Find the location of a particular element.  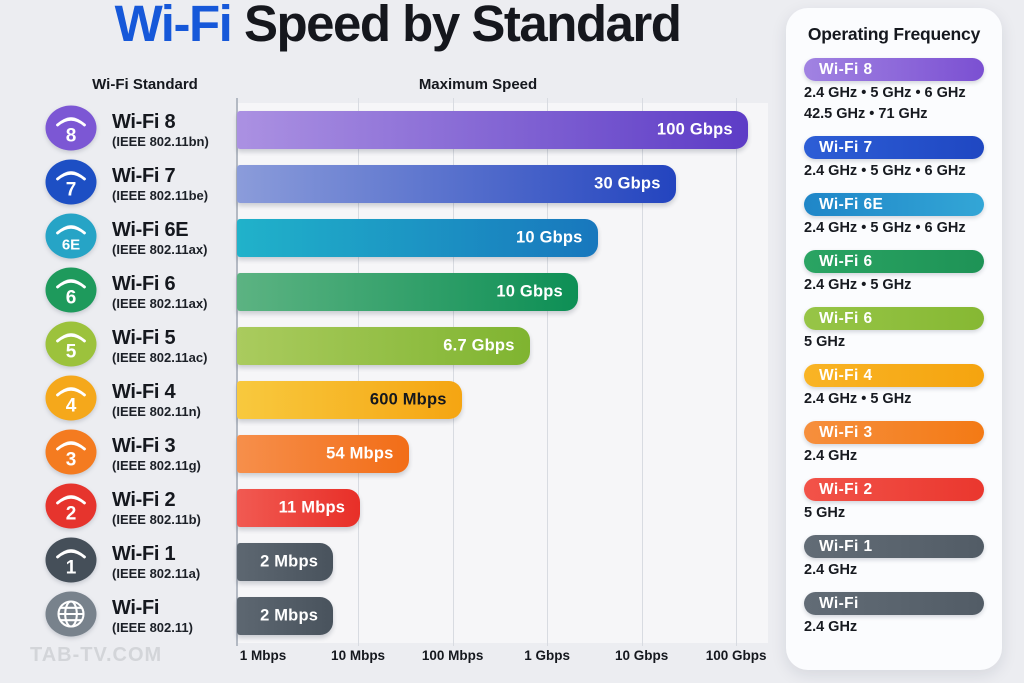

frequency-entry: Wi-Fi 6 5 GHz is located at coordinates (894, 329).